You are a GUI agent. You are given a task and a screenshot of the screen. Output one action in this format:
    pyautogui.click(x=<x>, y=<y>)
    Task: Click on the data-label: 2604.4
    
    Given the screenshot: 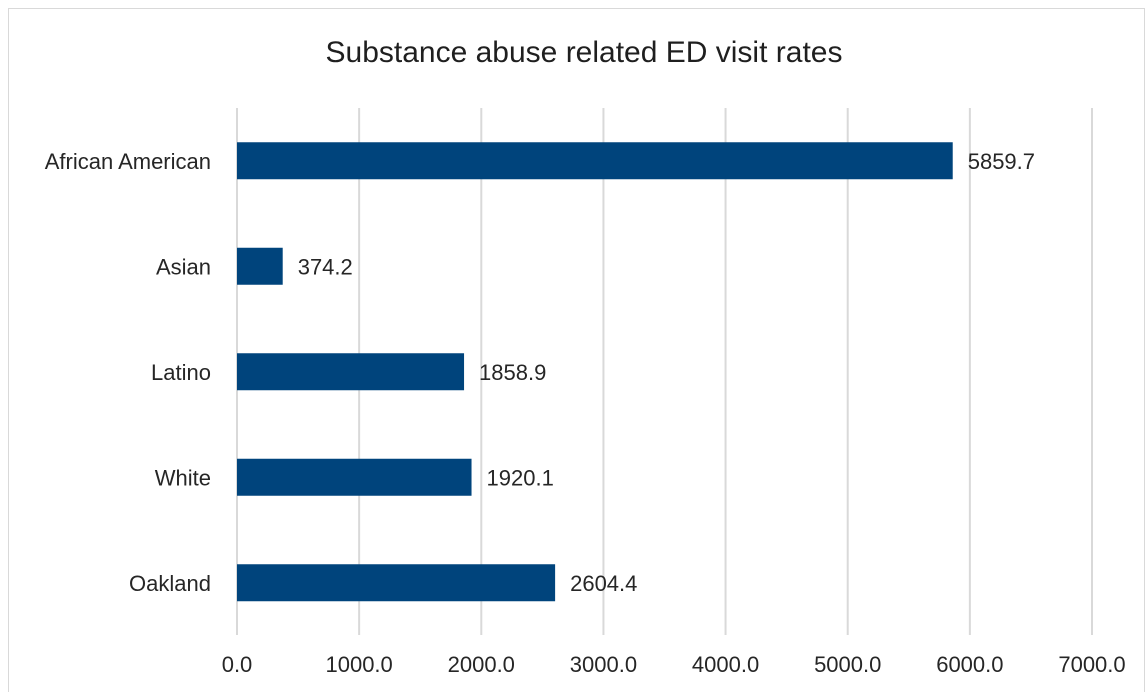 What is the action you would take?
    pyautogui.click(x=603, y=583)
    